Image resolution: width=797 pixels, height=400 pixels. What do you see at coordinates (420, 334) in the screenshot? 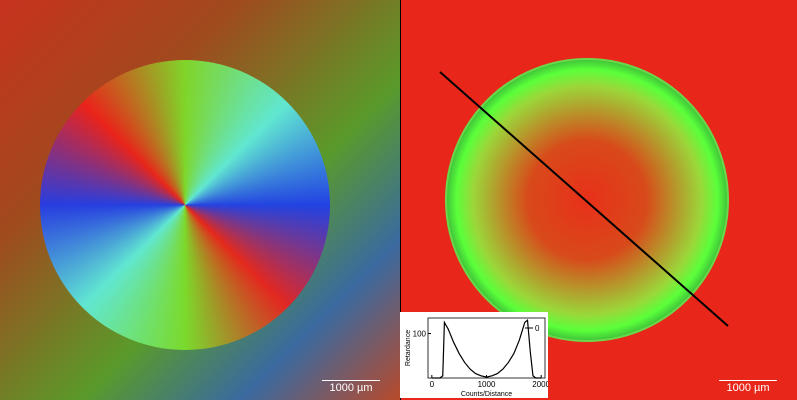
I see `y-tick-label: 100` at bounding box center [420, 334].